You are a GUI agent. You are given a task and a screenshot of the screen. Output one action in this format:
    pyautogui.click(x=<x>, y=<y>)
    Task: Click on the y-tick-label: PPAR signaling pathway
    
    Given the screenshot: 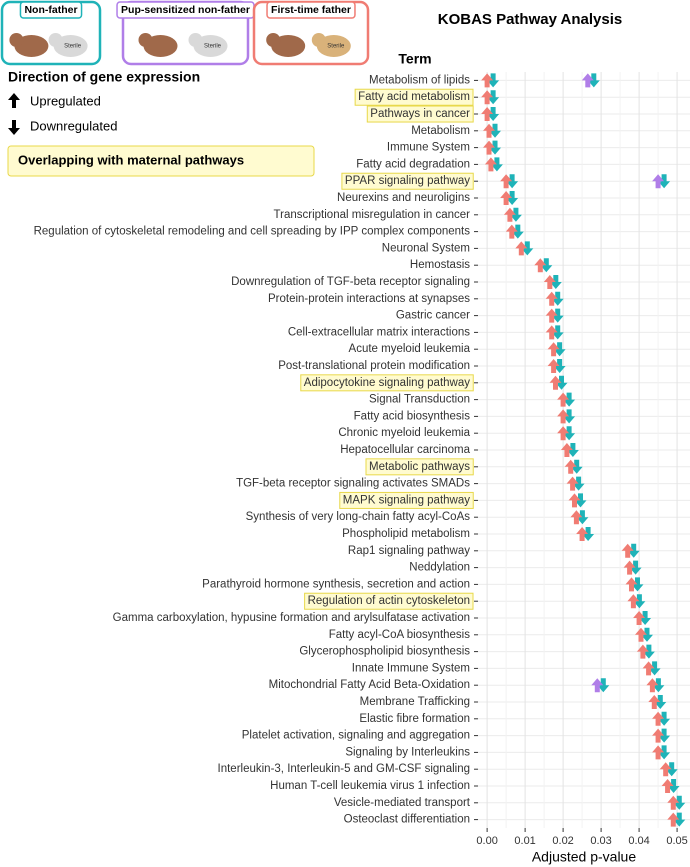 What is the action you would take?
    pyautogui.click(x=407, y=181)
    